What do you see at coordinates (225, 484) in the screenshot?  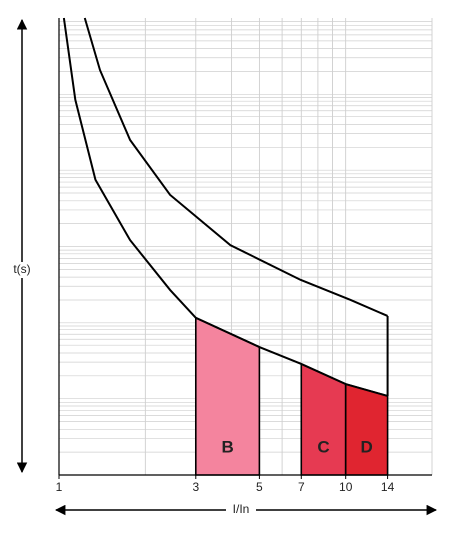 I see `x-ticks: 1 3 5 7 10 14` at bounding box center [225, 484].